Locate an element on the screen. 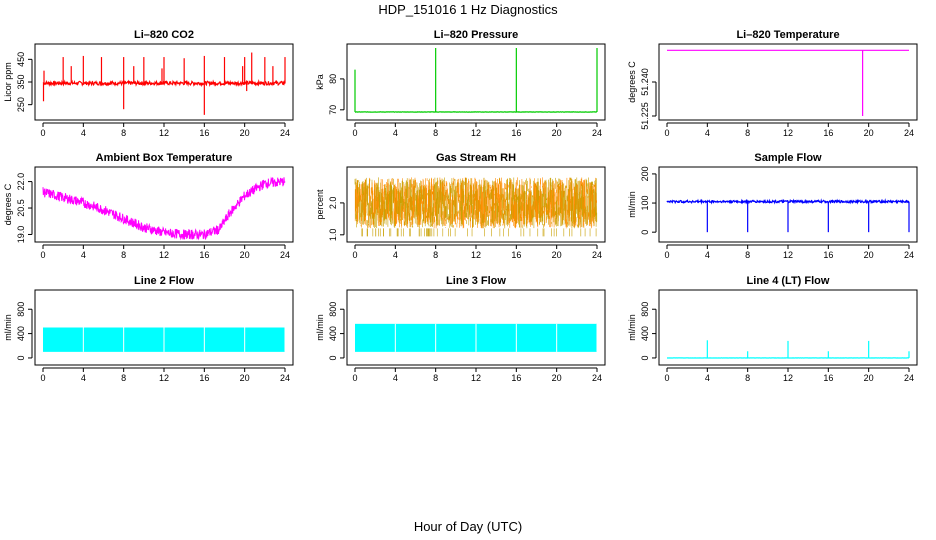  panel-title: Line 4 (LT) Flow is located at coordinates (788, 281).